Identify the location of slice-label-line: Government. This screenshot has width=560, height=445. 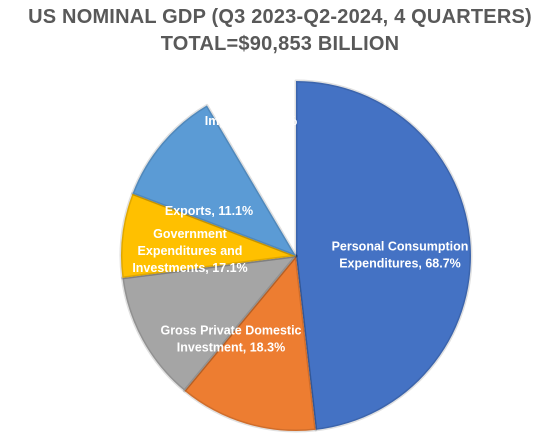
(190, 234).